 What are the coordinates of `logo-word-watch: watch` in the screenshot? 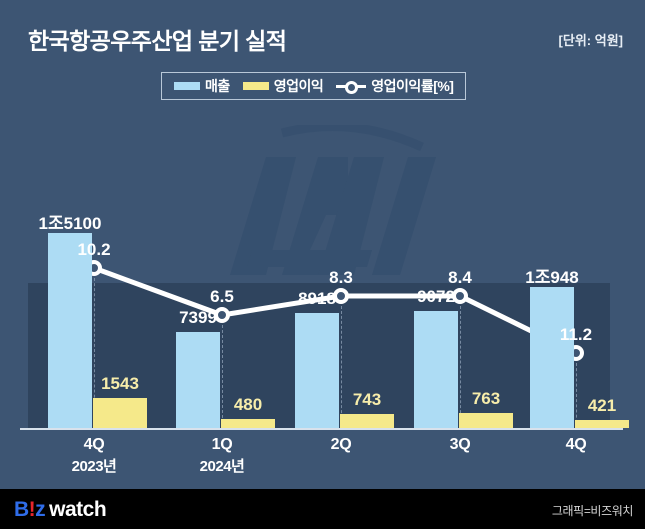 It's located at (78, 509).